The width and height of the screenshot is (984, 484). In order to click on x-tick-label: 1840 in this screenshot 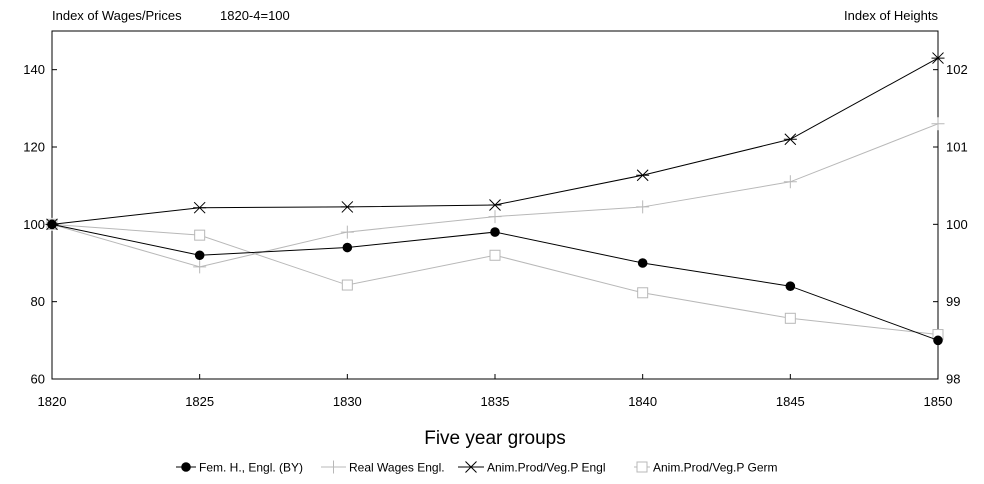, I will do `click(642, 401)`.